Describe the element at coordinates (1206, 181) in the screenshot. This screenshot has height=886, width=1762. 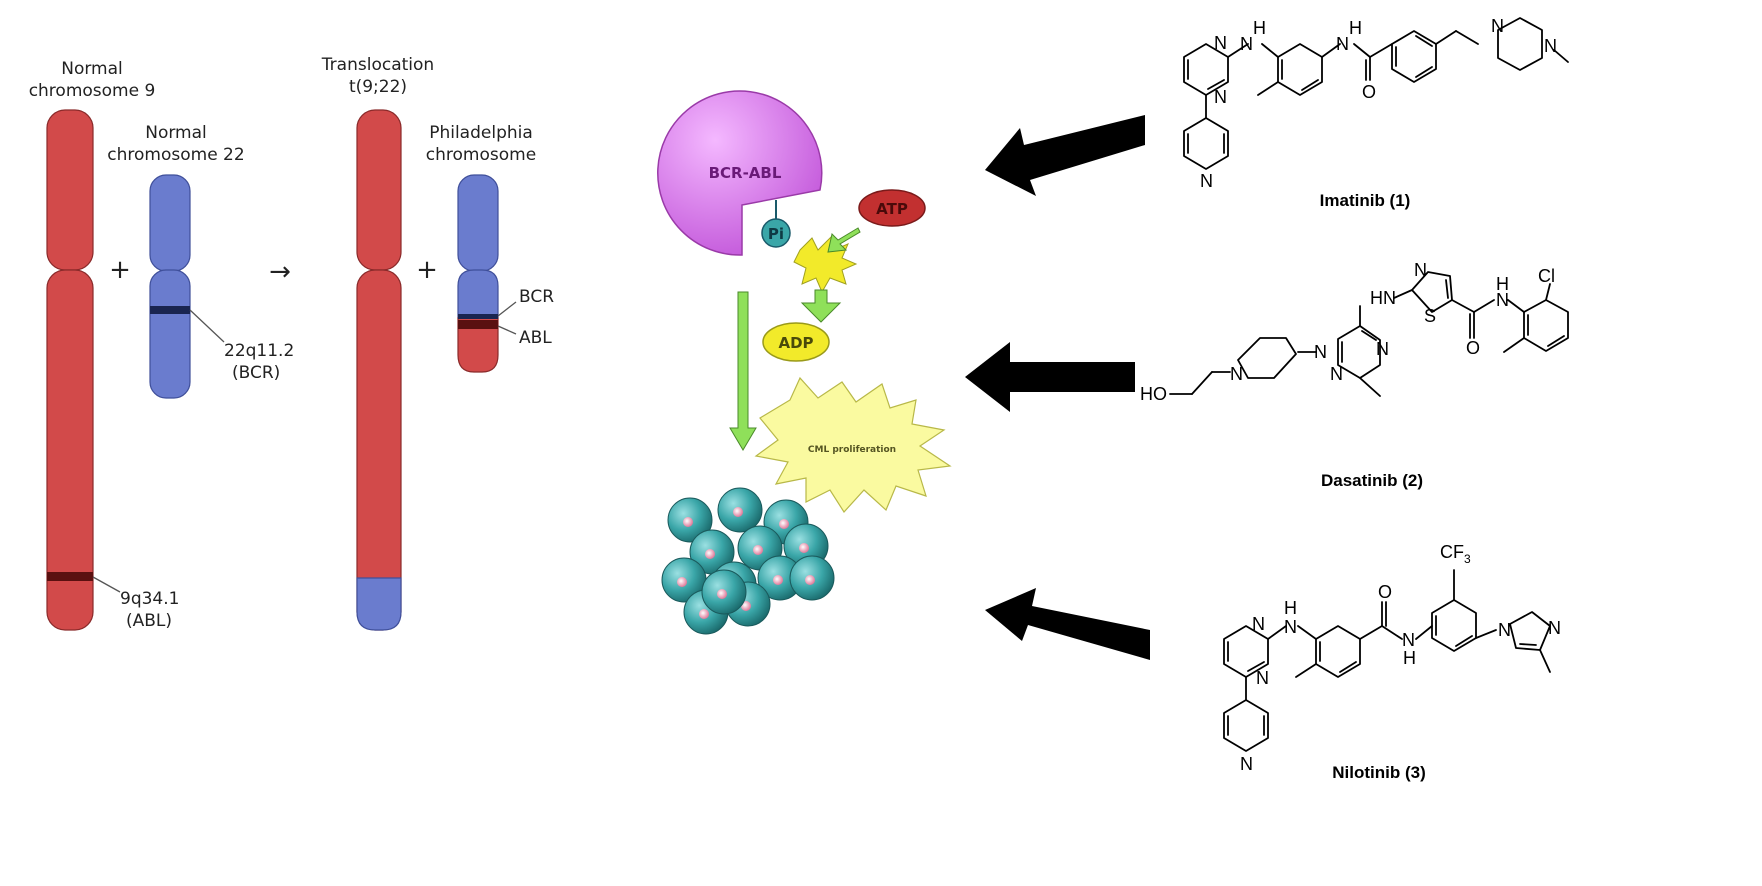
I see `imatinib-atom-n5: N` at that location.